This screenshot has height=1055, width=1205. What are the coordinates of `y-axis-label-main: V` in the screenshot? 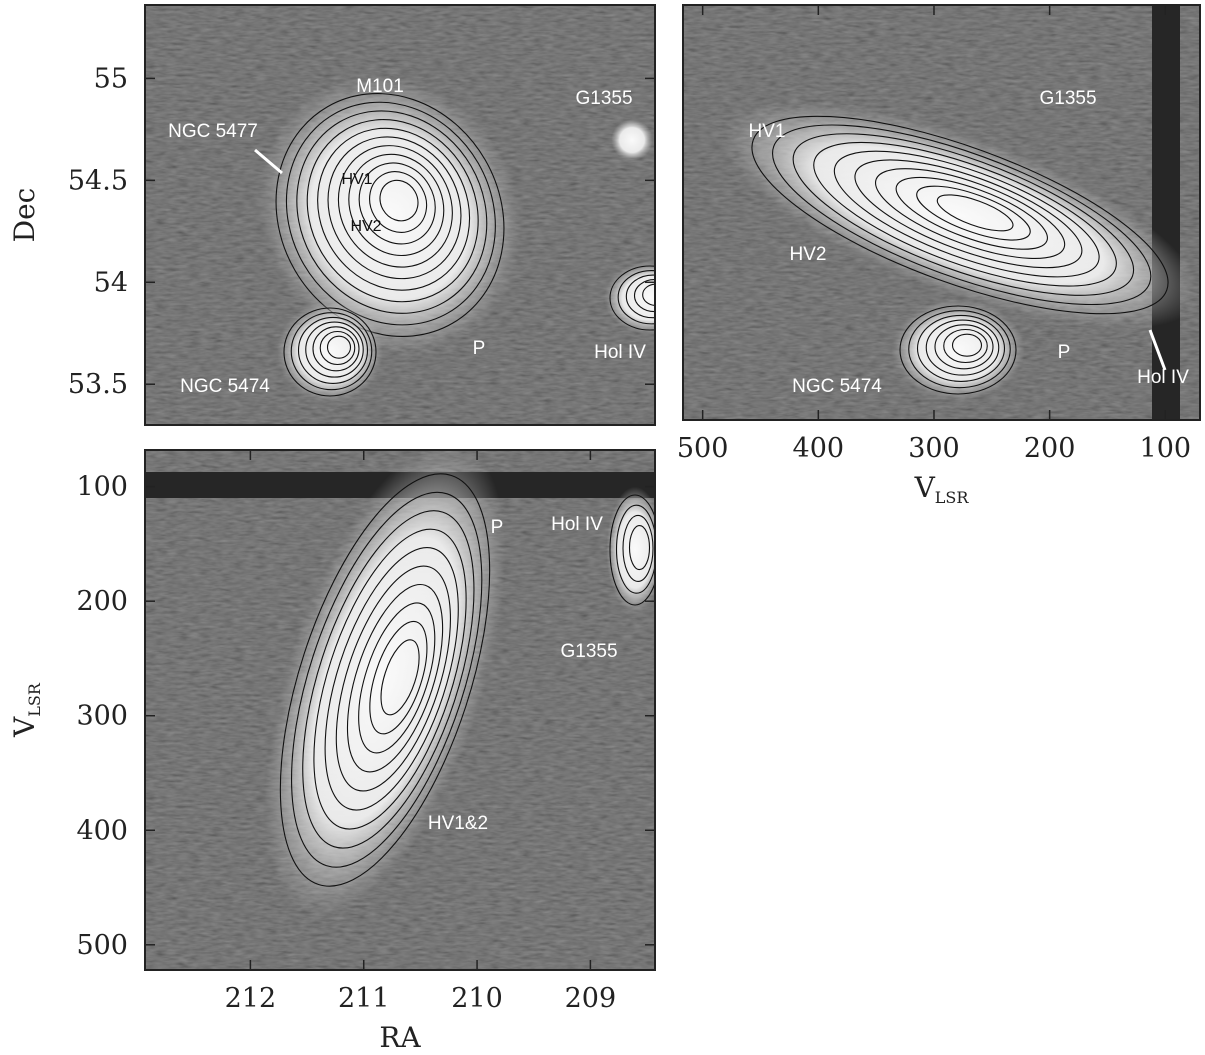 It's located at (24, 727).